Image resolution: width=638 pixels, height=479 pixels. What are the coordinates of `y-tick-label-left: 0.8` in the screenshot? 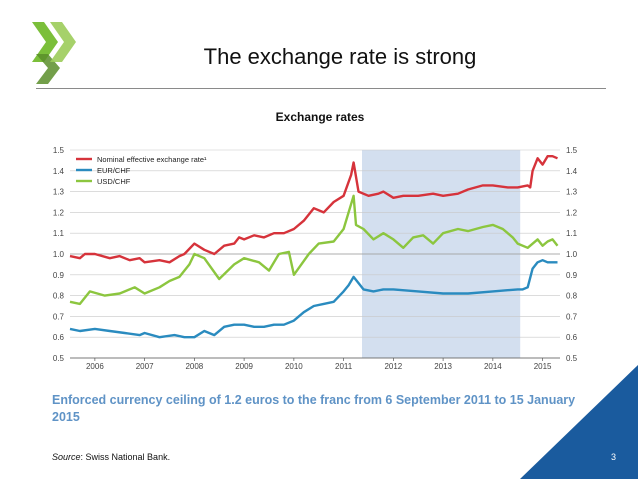 It's located at (59, 296).